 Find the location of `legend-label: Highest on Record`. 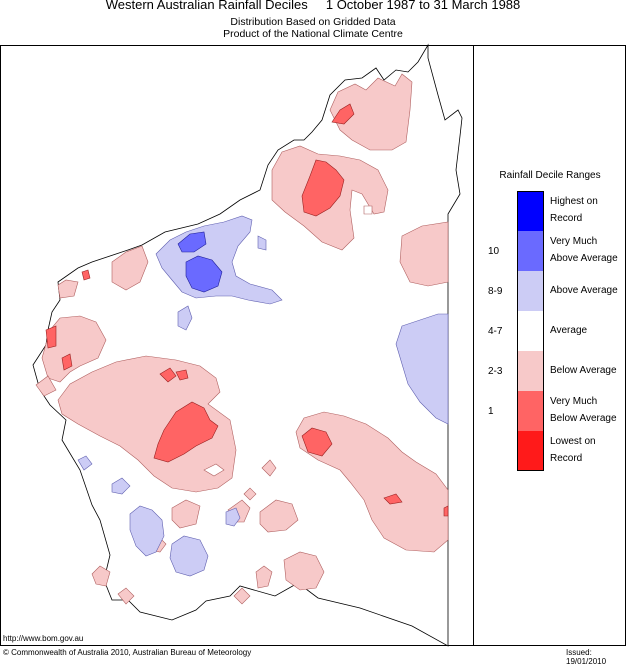

legend-label: Highest on Record is located at coordinates (574, 210).